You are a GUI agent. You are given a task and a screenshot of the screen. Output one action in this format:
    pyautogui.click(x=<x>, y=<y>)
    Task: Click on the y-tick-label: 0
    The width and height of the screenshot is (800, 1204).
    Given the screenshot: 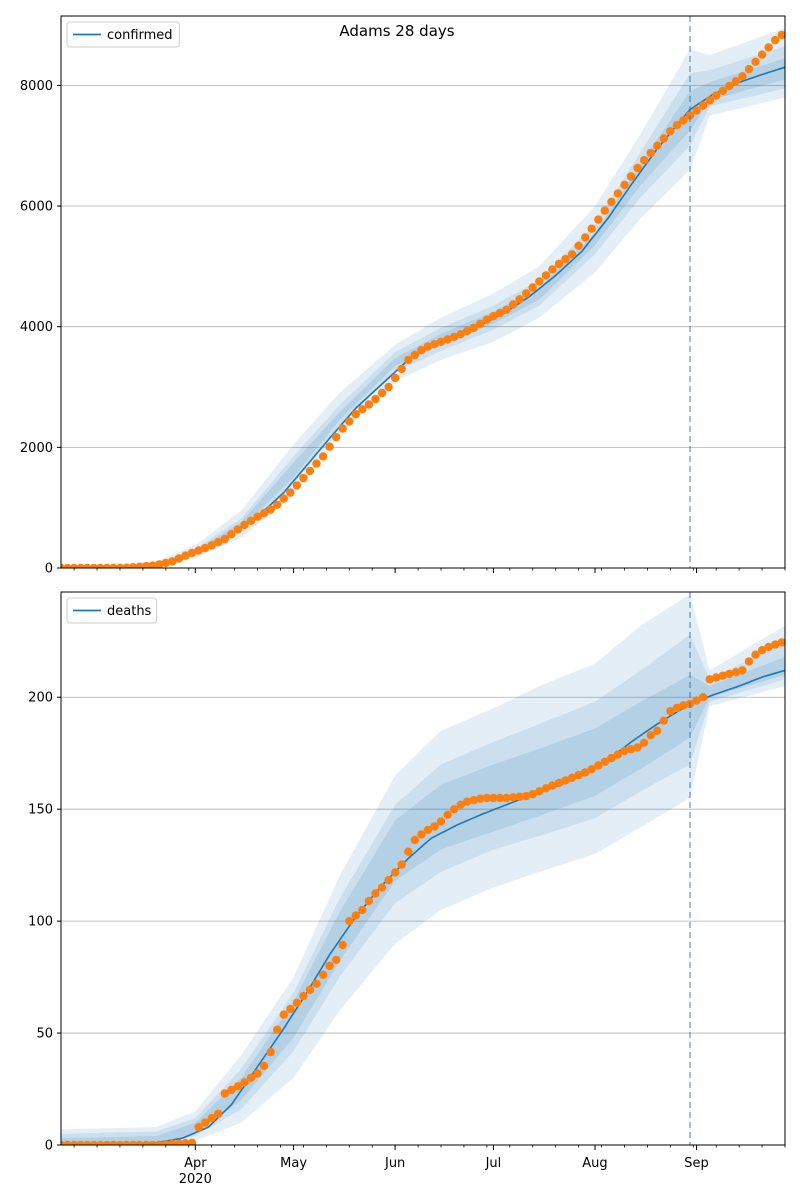 What is the action you would take?
    pyautogui.click(x=49, y=569)
    